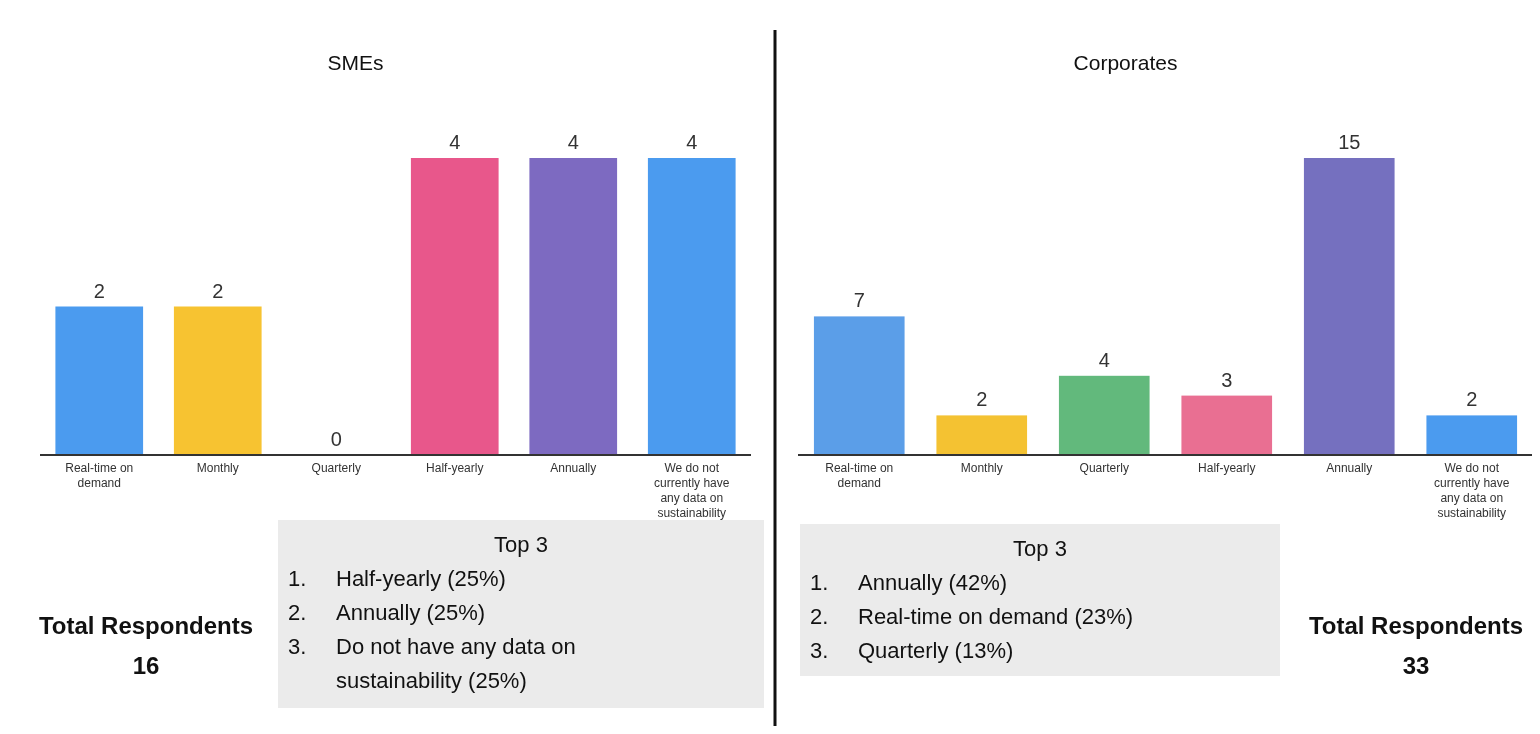 Image resolution: width=1540 pixels, height=734 pixels. I want to click on text: Total Respondents 33, so click(1416, 645).